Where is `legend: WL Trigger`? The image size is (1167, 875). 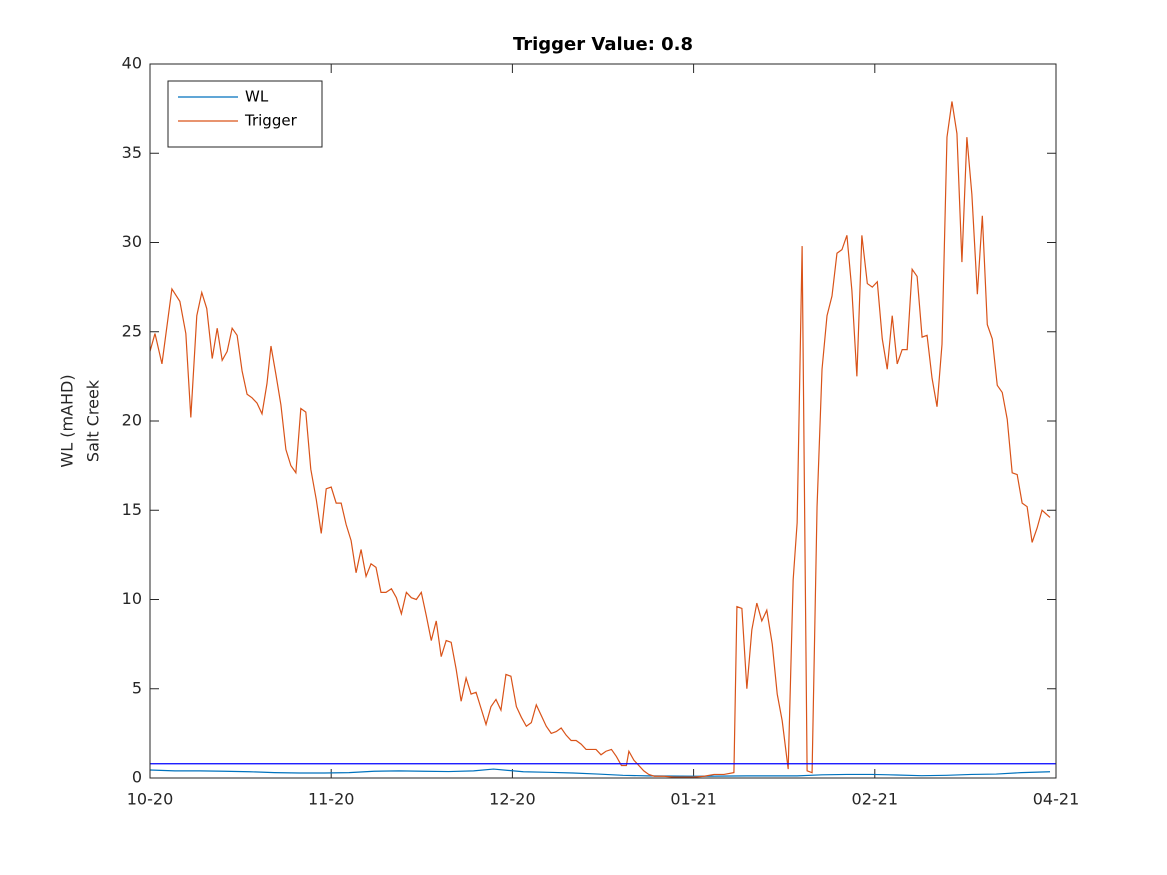 legend: WL Trigger is located at coordinates (245, 114).